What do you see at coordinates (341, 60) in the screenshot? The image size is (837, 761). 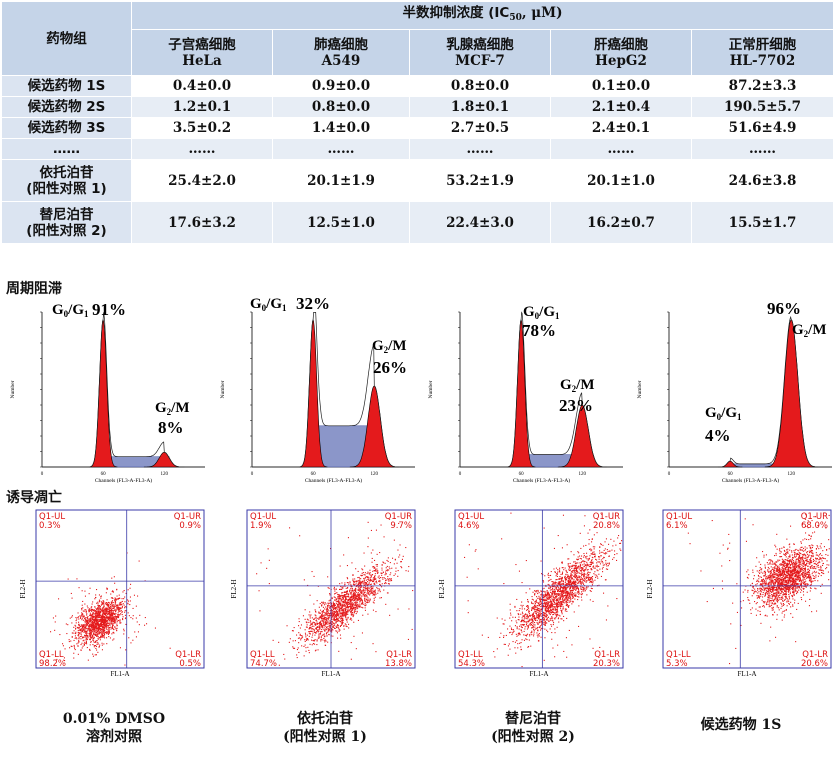 I see `column-header-en: A549` at bounding box center [341, 60].